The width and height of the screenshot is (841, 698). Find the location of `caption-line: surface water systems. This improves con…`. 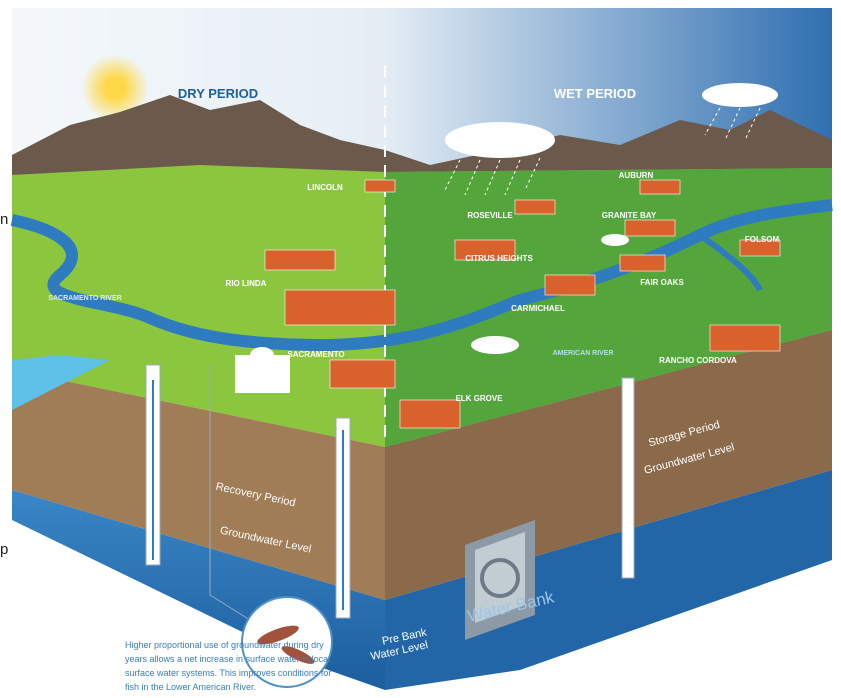

caption-line: surface water systems. This improves con… is located at coordinates (228, 673).